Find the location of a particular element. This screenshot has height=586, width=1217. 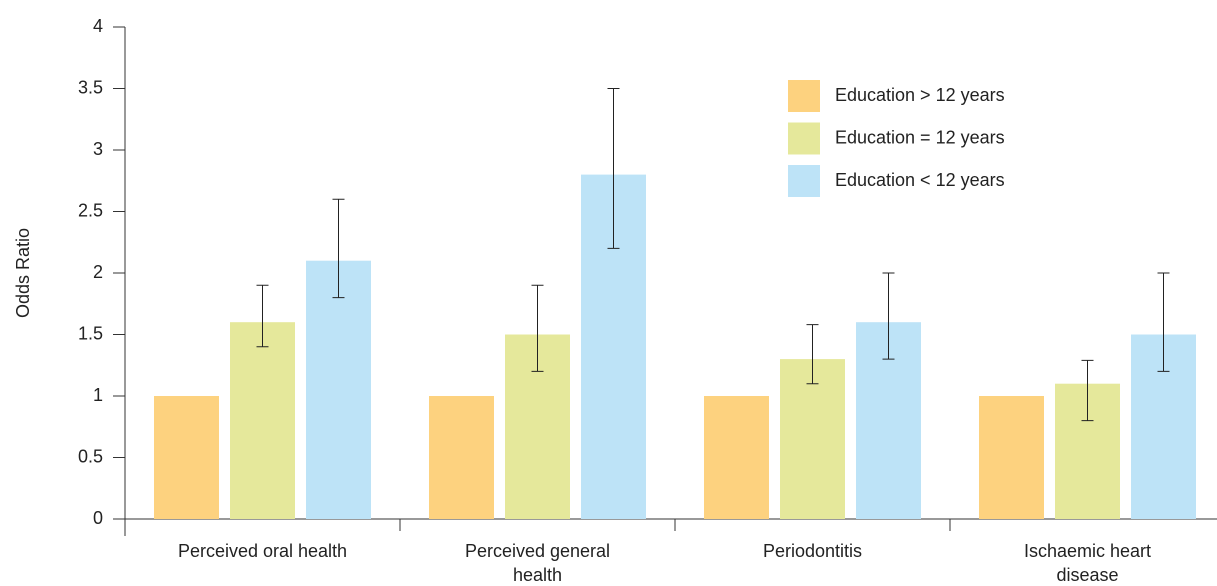

y-tick-label: 1 is located at coordinates (98, 395).